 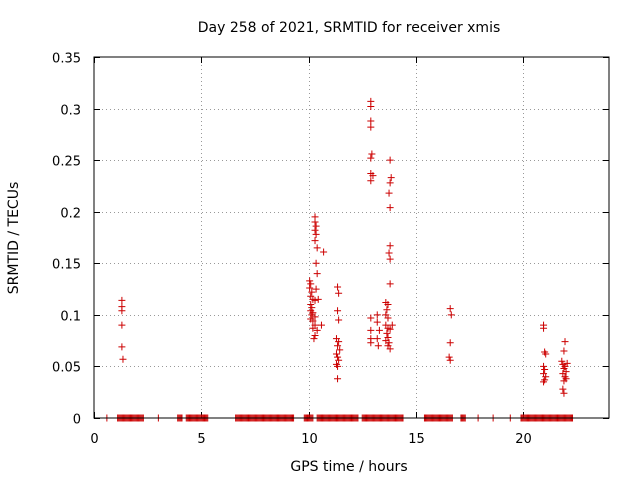 I want to click on y-tick-label: 0.1, so click(x=70, y=317).